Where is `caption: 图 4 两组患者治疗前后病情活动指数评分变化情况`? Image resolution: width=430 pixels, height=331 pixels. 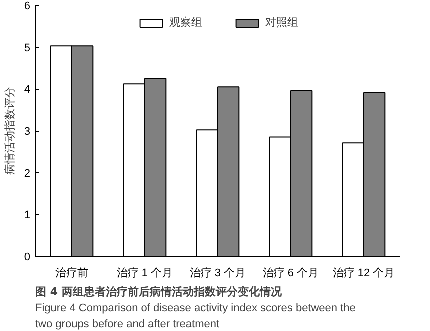
caption: 图 4 两组患者治疗前后病情活动指数评分变化情况 is located at coordinates (159, 292).